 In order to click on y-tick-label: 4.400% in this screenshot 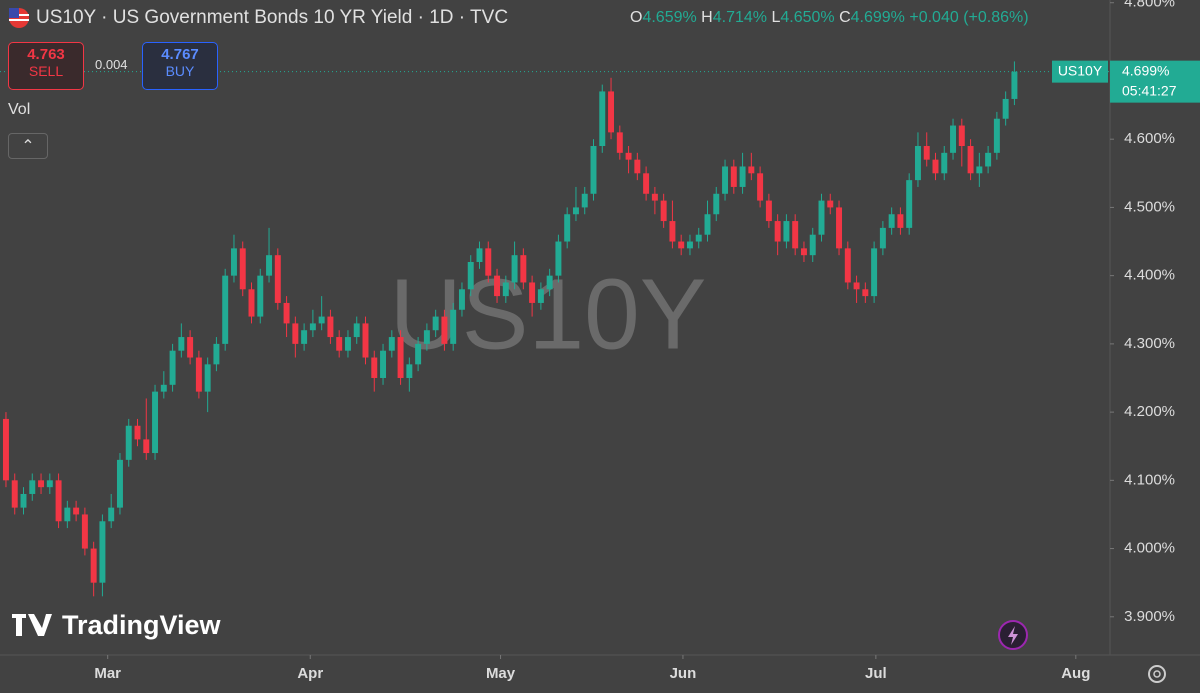, I will do `click(1149, 275)`.